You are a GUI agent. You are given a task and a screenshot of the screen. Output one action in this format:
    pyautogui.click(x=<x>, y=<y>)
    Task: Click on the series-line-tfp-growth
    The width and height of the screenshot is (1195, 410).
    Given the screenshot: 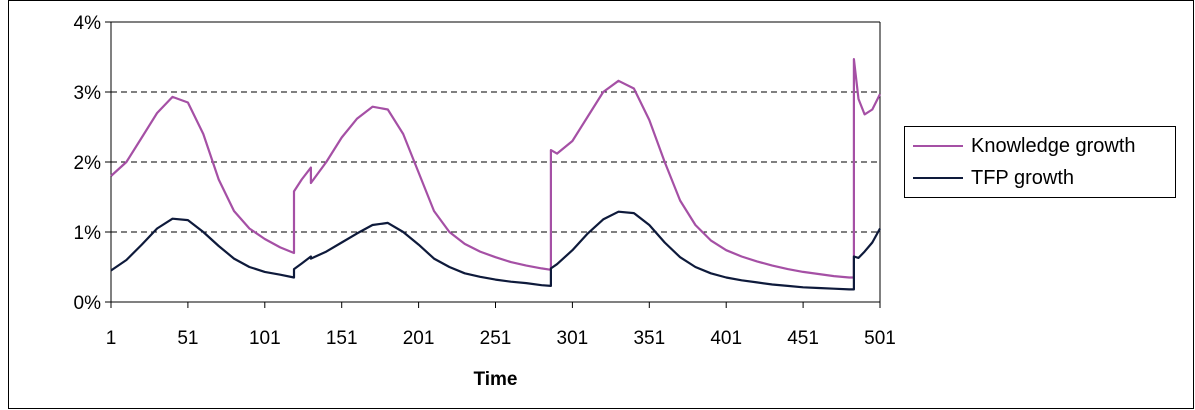 What is the action you would take?
    pyautogui.click(x=495, y=250)
    